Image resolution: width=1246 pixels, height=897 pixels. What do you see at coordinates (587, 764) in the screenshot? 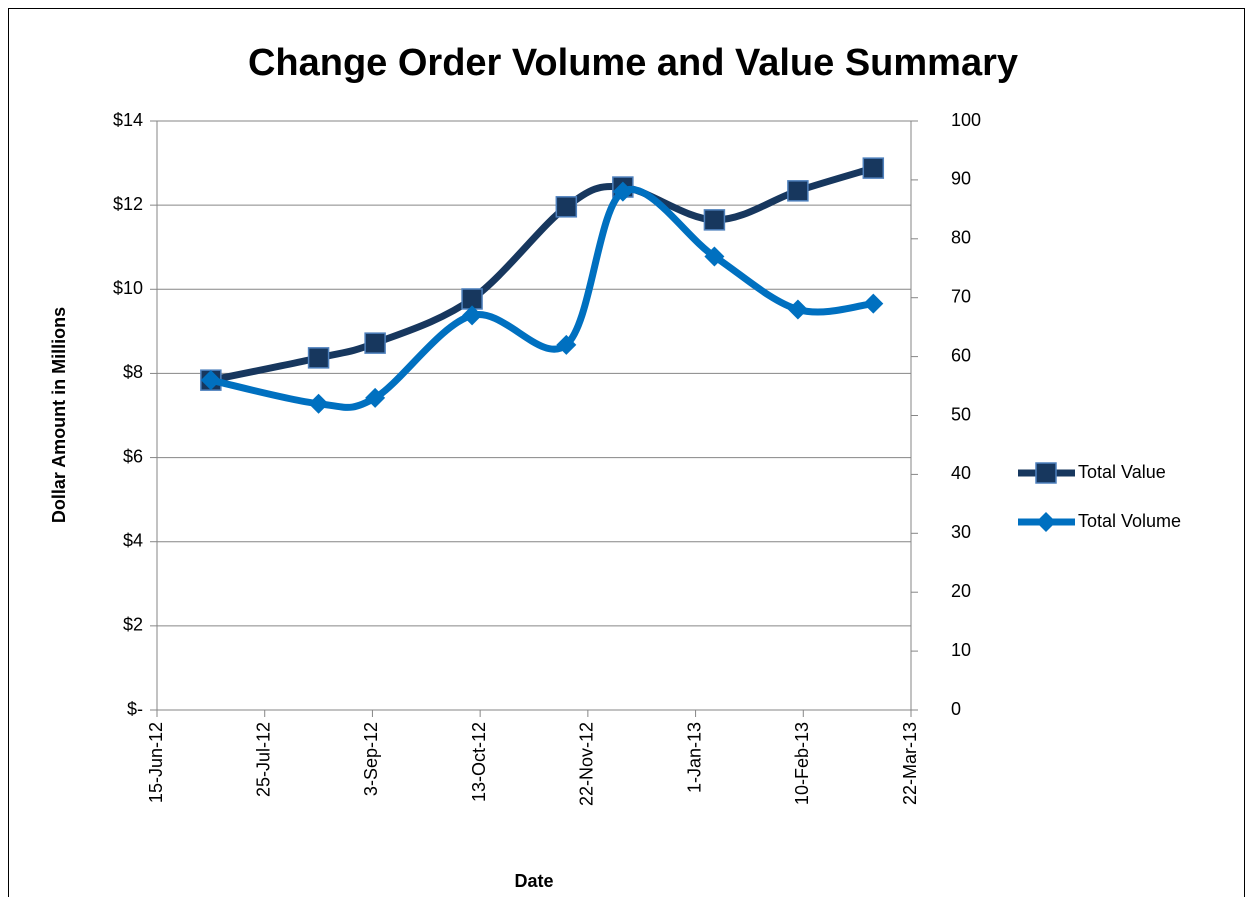
I see `x-tick-label: 22-Nov-12` at bounding box center [587, 764].